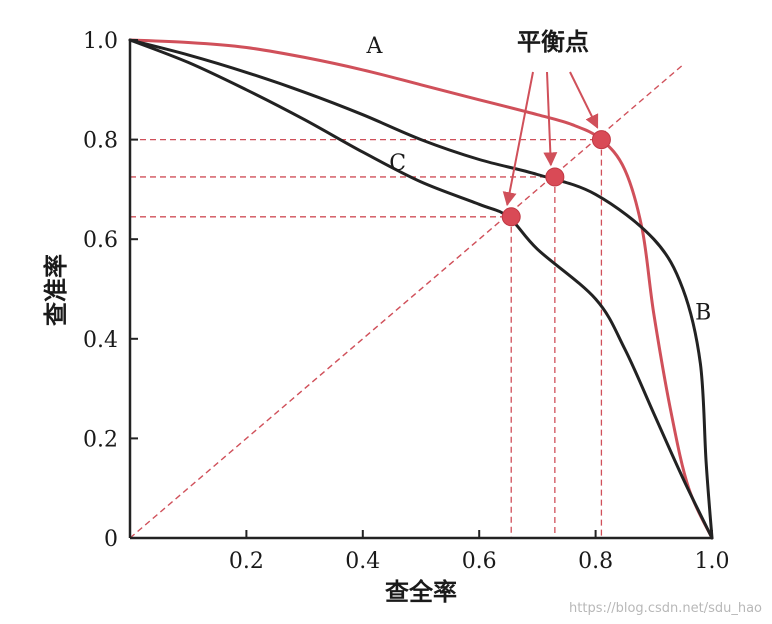  What do you see at coordinates (479, 561) in the screenshot?
I see `x-tick-label-3: 0.6` at bounding box center [479, 561].